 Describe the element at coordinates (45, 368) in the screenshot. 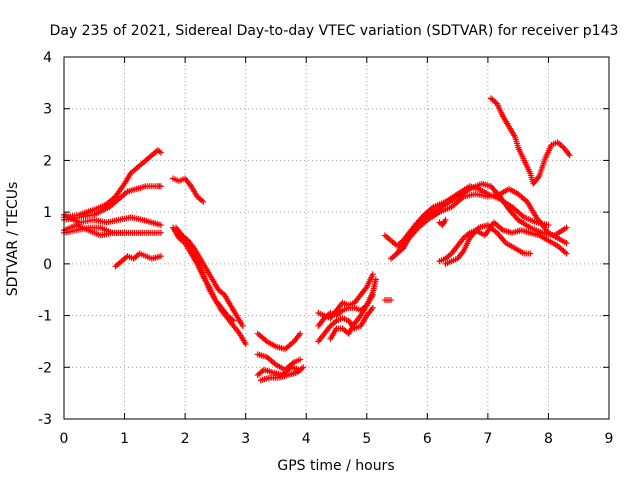

I see `y-tick-label: -2` at that location.